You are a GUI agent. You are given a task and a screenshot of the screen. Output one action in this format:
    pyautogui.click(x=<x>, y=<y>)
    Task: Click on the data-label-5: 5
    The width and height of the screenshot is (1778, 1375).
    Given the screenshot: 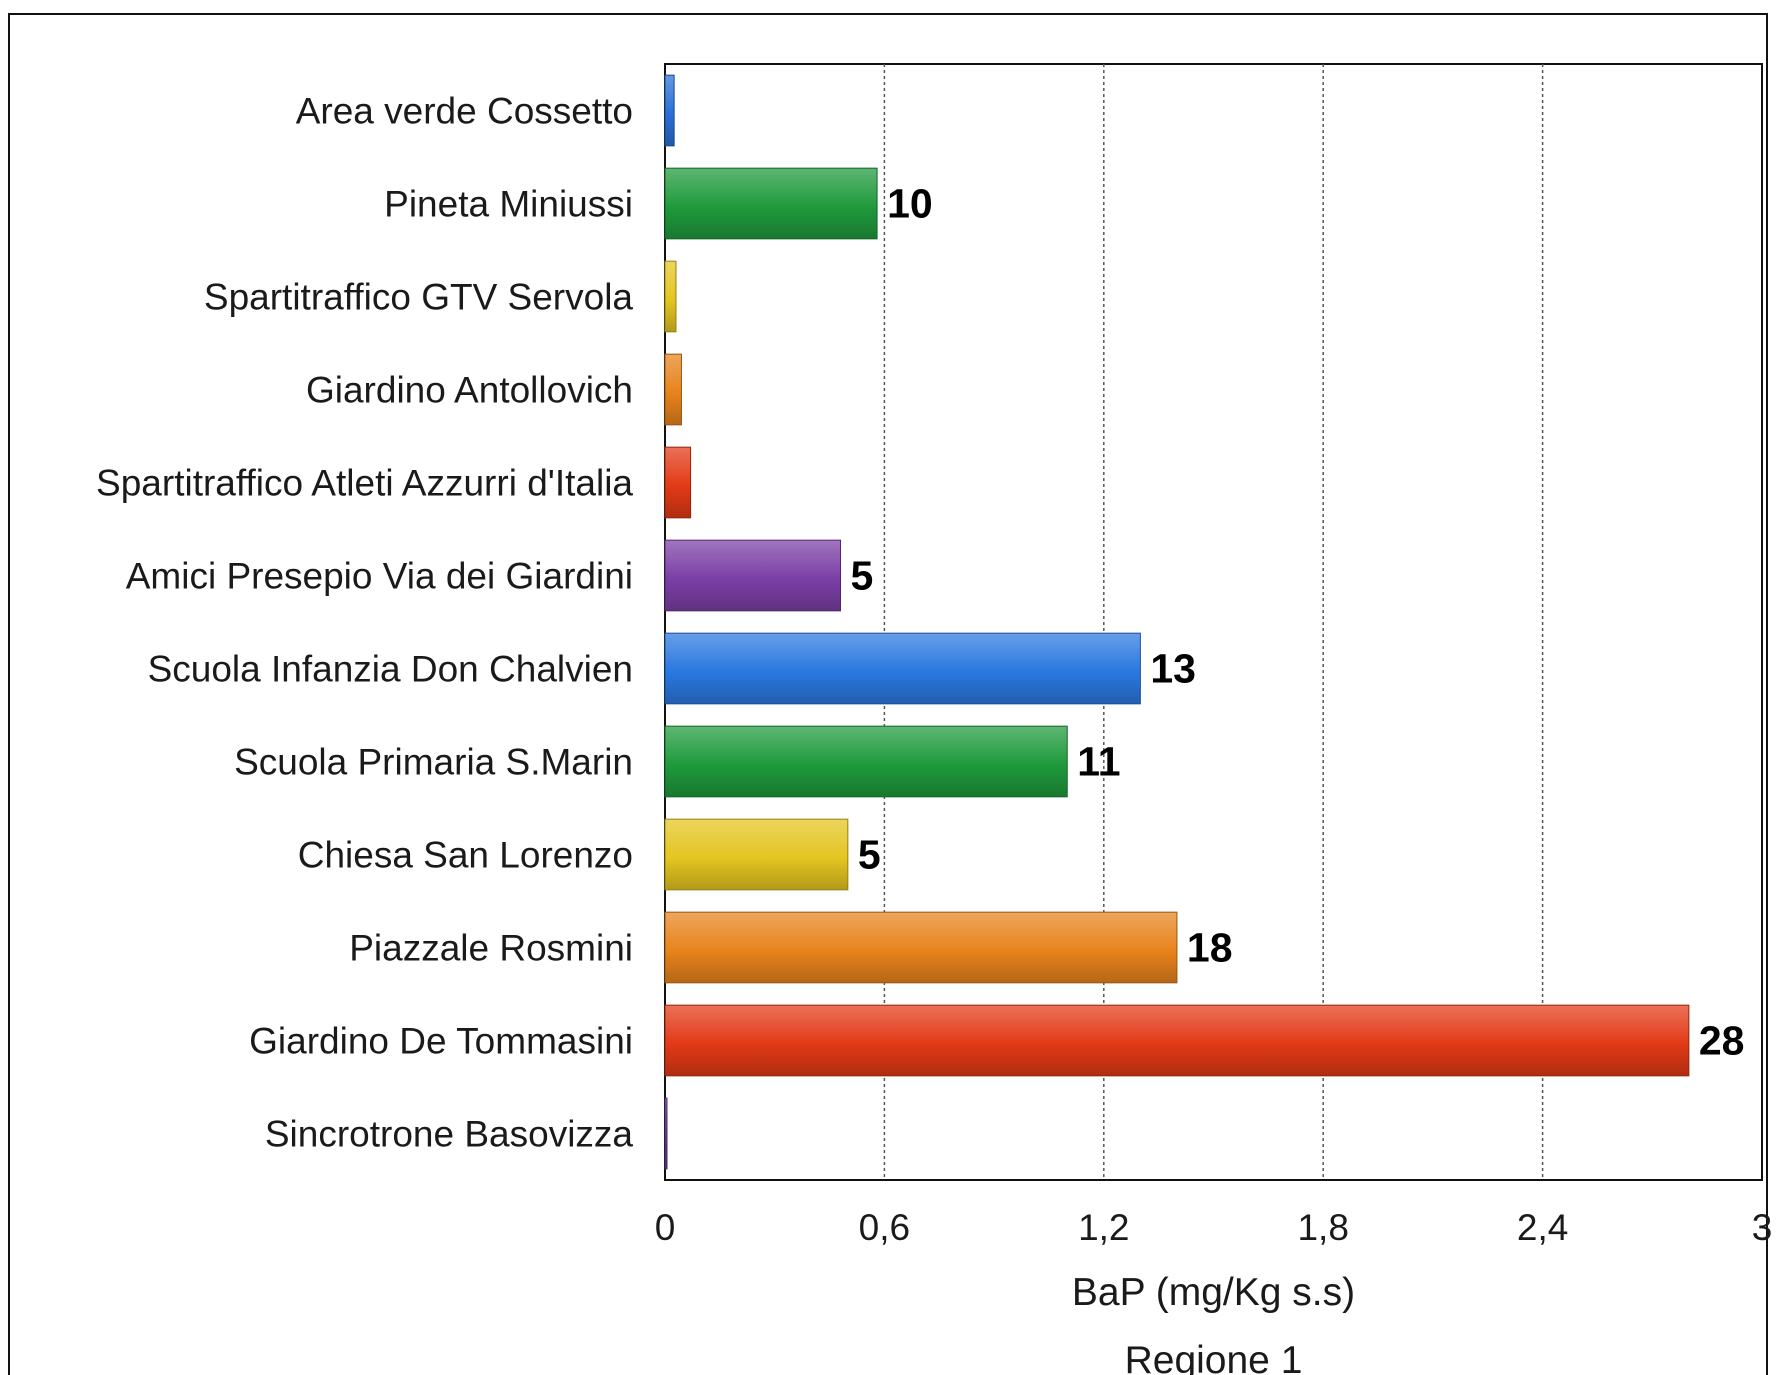 What is the action you would take?
    pyautogui.click(x=862, y=576)
    